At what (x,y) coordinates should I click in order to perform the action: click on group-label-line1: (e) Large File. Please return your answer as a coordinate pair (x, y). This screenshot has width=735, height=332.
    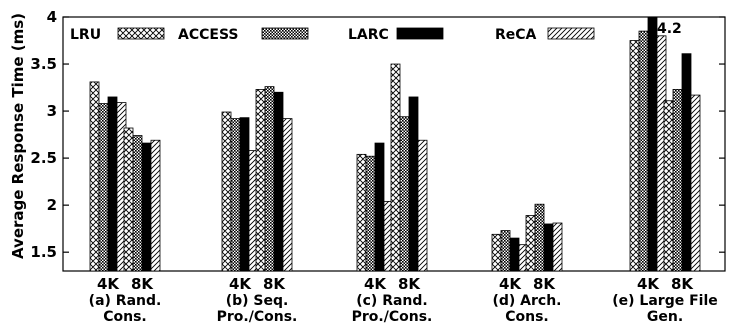
    Looking at the image, I should click on (665, 301).